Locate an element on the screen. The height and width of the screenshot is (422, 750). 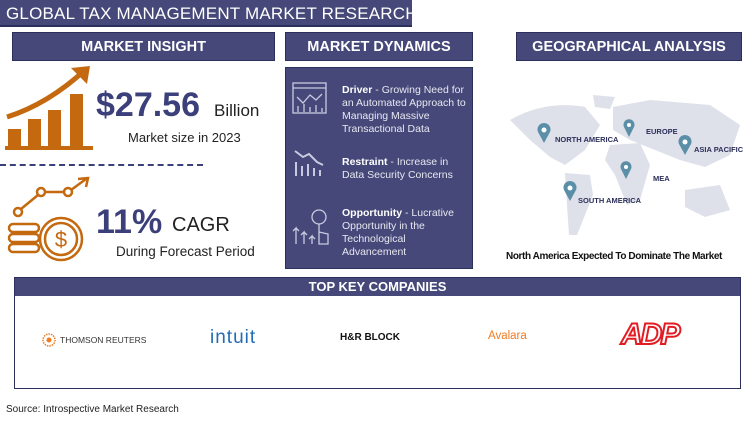
adp-logo: ADP is located at coordinates (650, 334).